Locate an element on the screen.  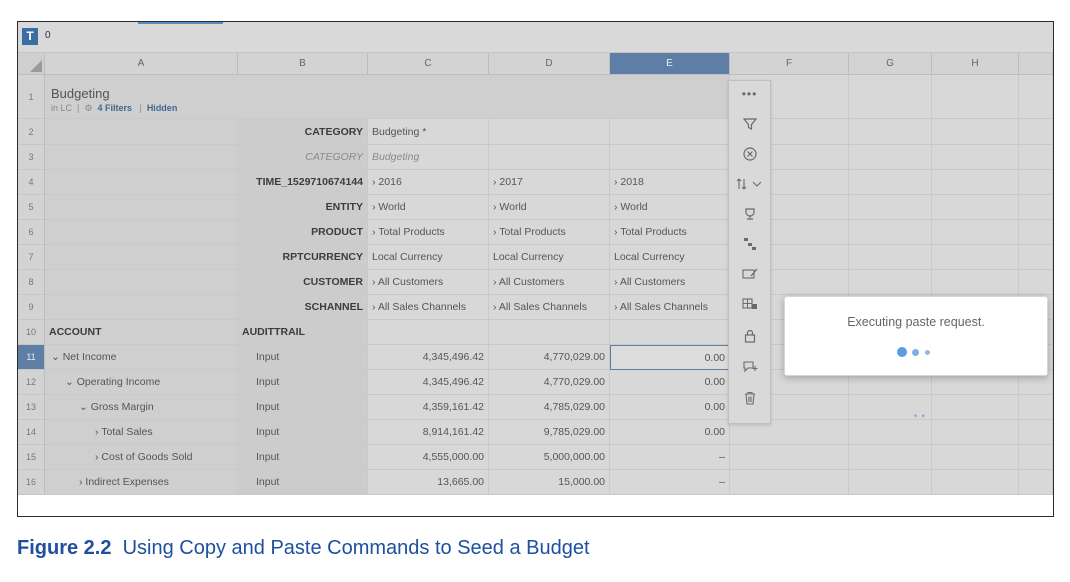
account-member: ⌄ Operating Income is located at coordinates (141, 382).